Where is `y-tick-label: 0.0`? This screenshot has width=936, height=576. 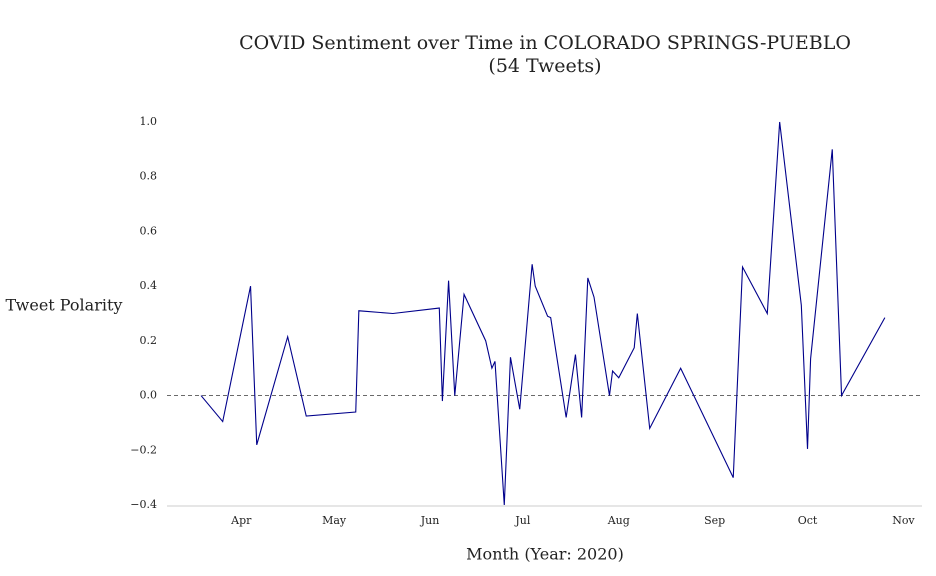 y-tick-label: 0.0 is located at coordinates (149, 395).